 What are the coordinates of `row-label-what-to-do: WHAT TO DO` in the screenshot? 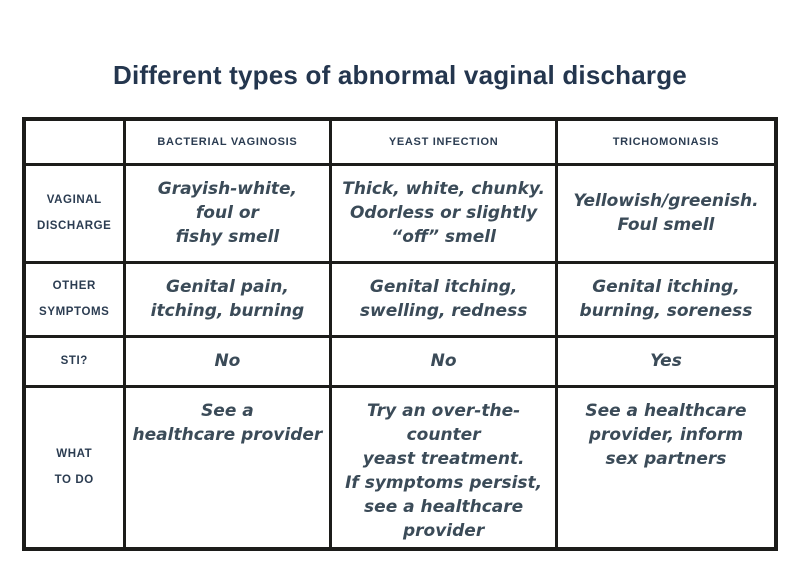 It's located at (74, 467).